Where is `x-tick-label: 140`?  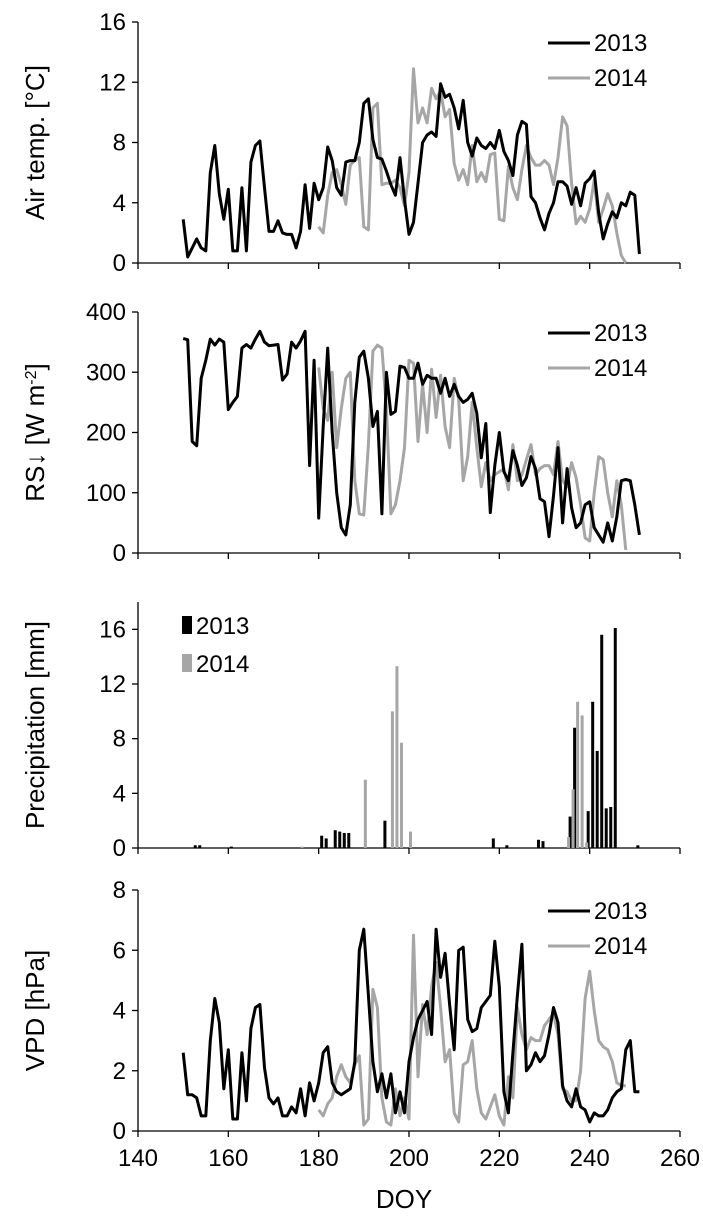
x-tick-label: 140 is located at coordinates (138, 1158).